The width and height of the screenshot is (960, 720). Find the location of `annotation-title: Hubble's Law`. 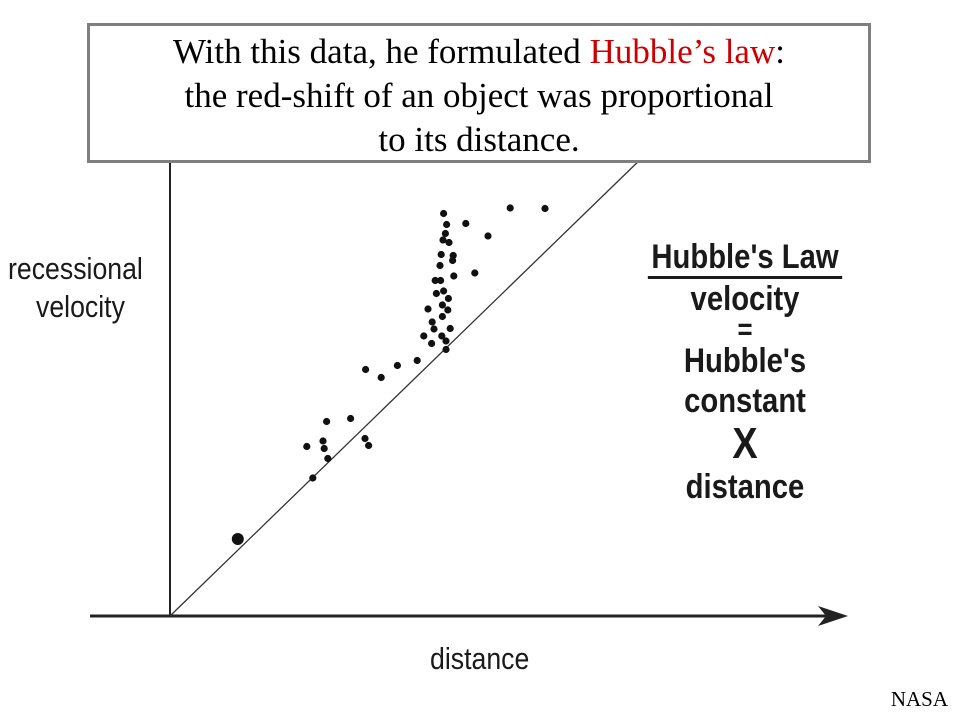

annotation-title: Hubble's Law is located at coordinates (745, 258).